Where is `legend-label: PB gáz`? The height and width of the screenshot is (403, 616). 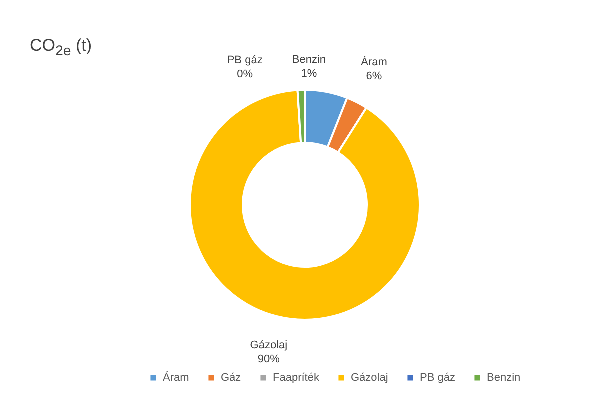
legend-label: PB gáz is located at coordinates (438, 378).